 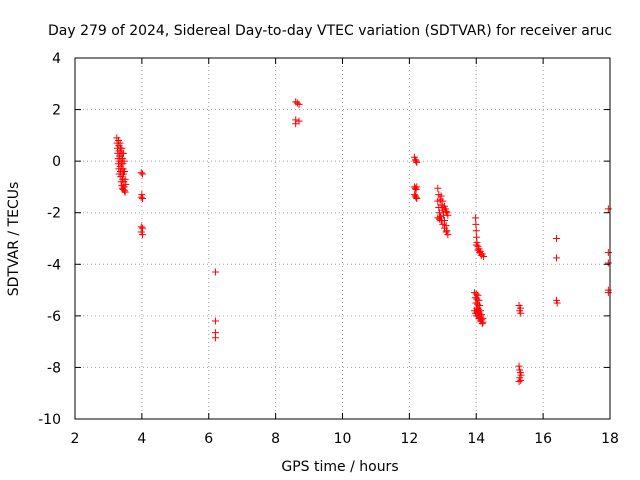 What do you see at coordinates (56, 59) in the screenshot?
I see `y-tick-label: 4` at bounding box center [56, 59].